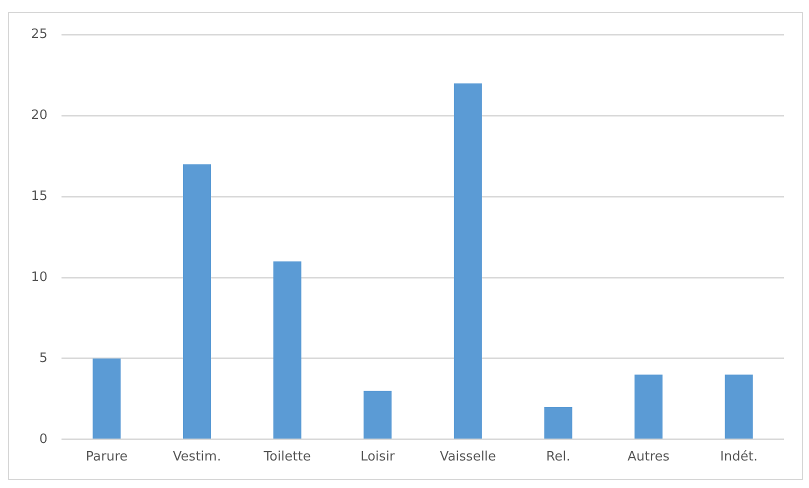 The height and width of the screenshot is (488, 809). What do you see at coordinates (468, 457) in the screenshot?
I see `x-tick-label: Vaisselle` at bounding box center [468, 457].